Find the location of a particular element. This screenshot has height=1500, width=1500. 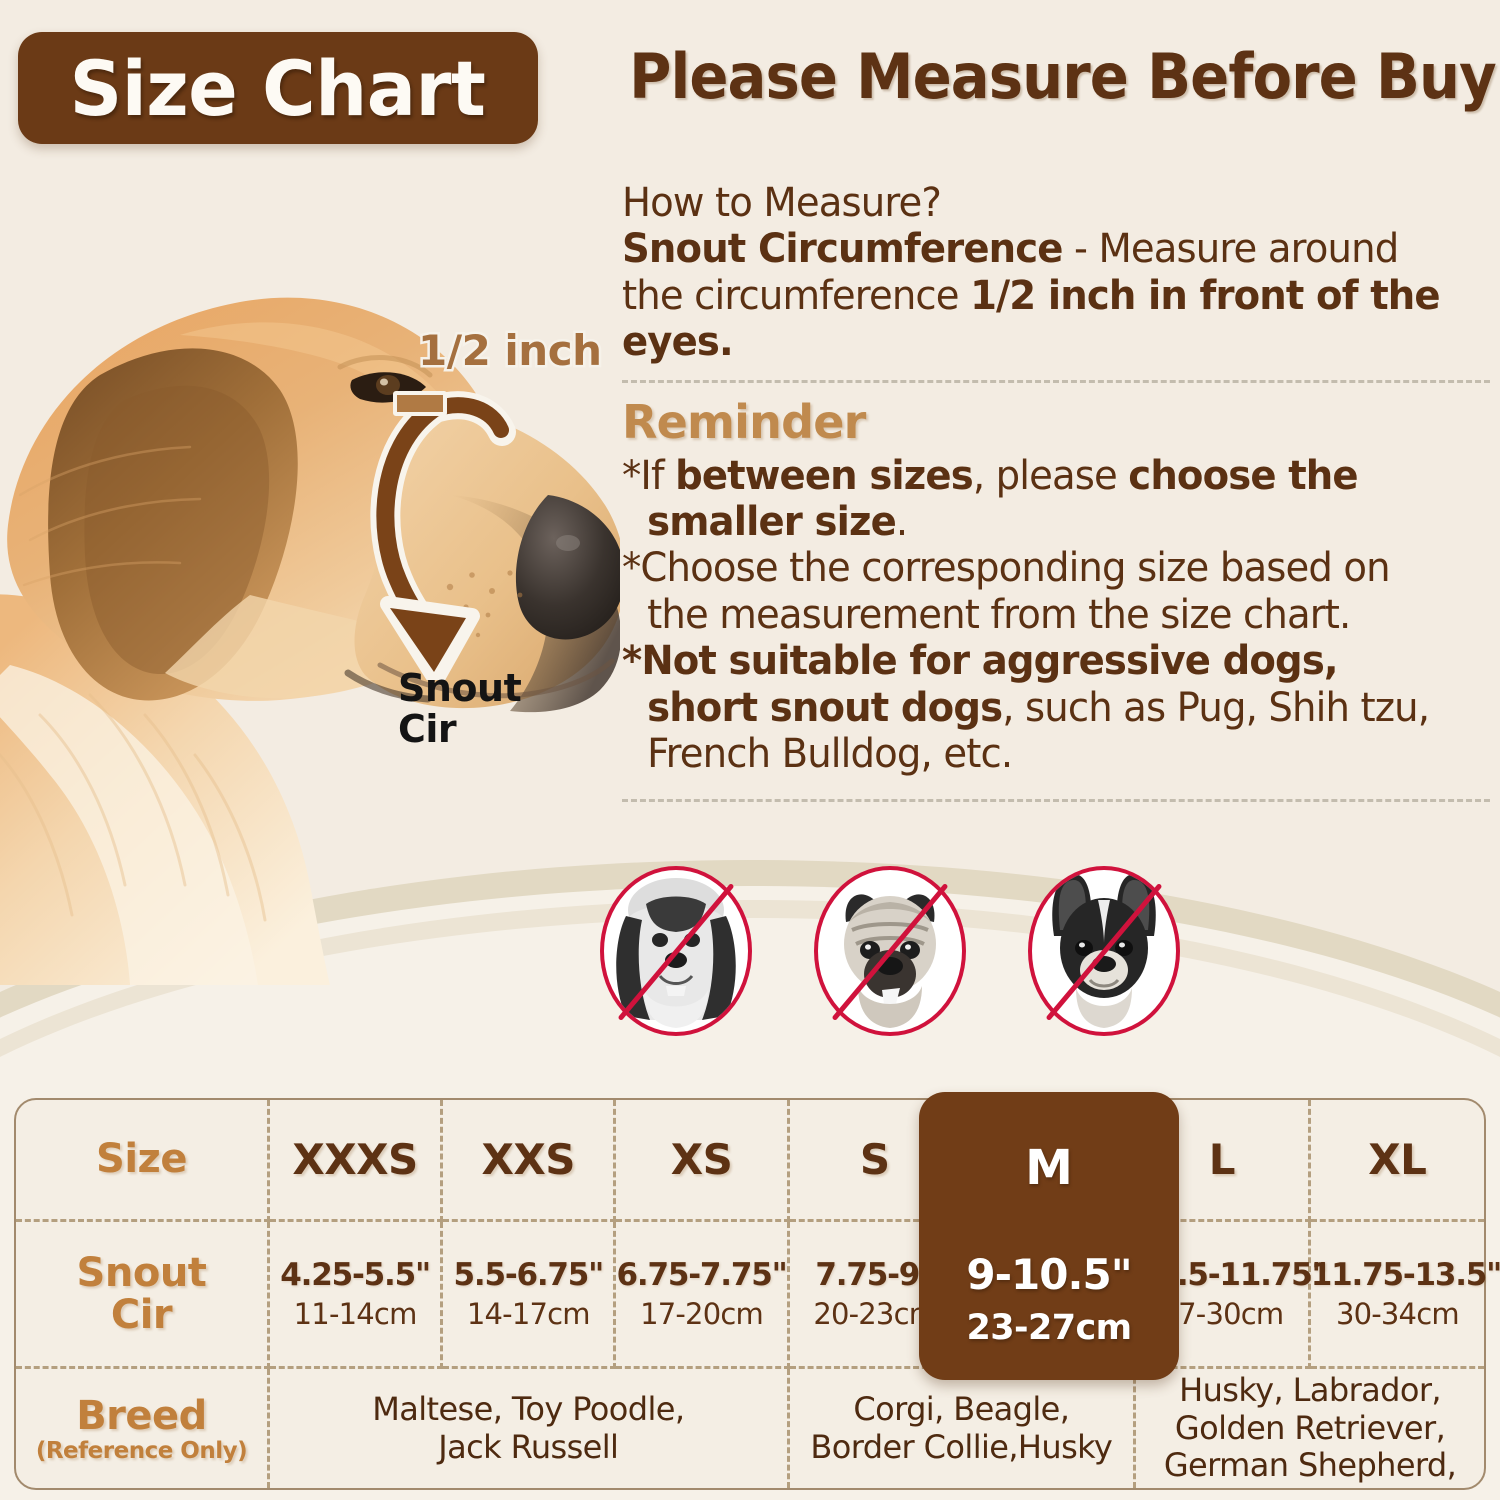

breed-cell-medium: Corgi, Beagle, Border Collie,Husky is located at coordinates (962, 1427).